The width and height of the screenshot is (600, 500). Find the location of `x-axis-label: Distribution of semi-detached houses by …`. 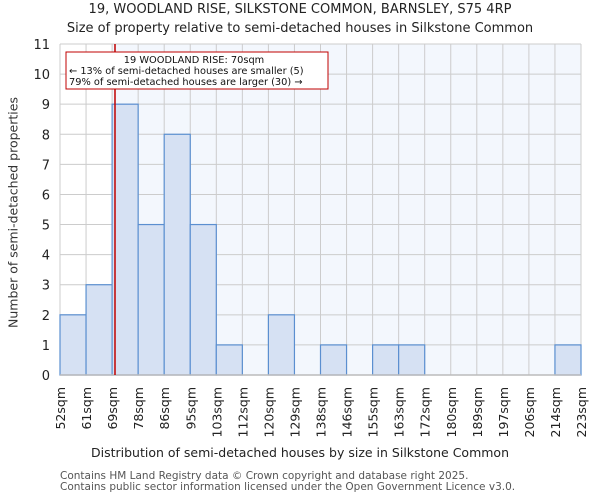

x-axis-label: Distribution of semi-detached houses by … is located at coordinates (300, 452).